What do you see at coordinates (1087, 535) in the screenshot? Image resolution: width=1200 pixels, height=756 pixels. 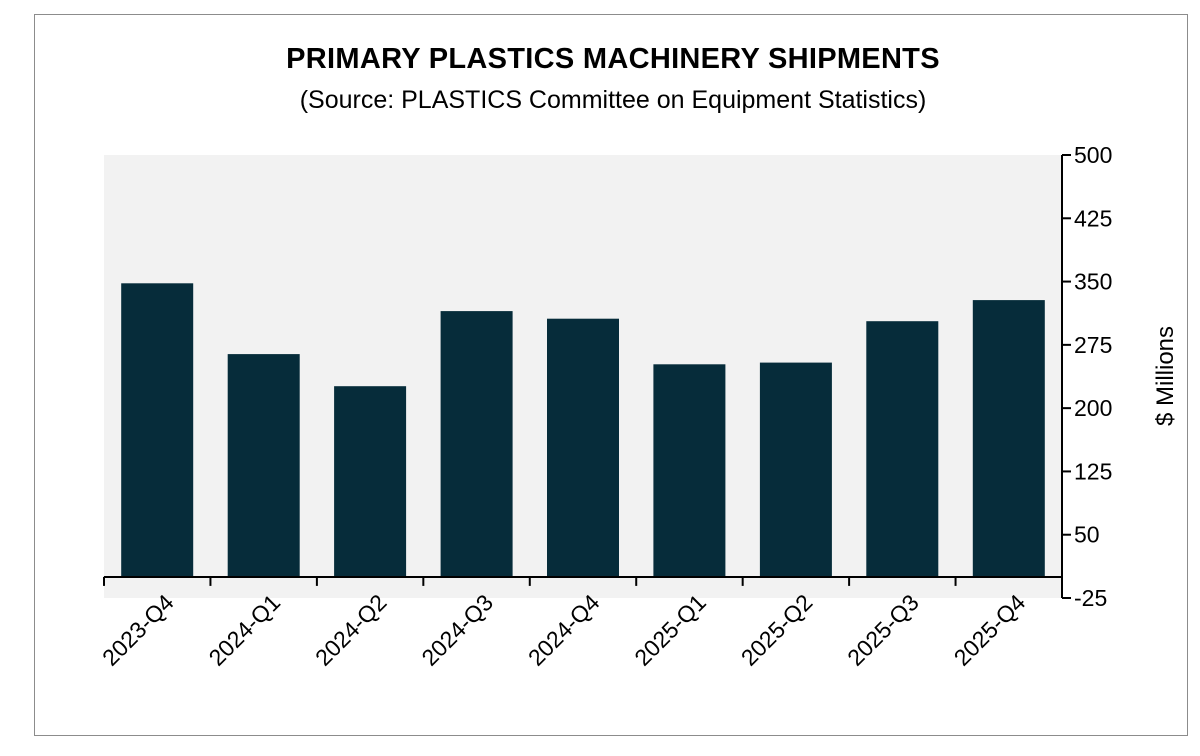 I see `y-tick-label: 50` at bounding box center [1087, 535].